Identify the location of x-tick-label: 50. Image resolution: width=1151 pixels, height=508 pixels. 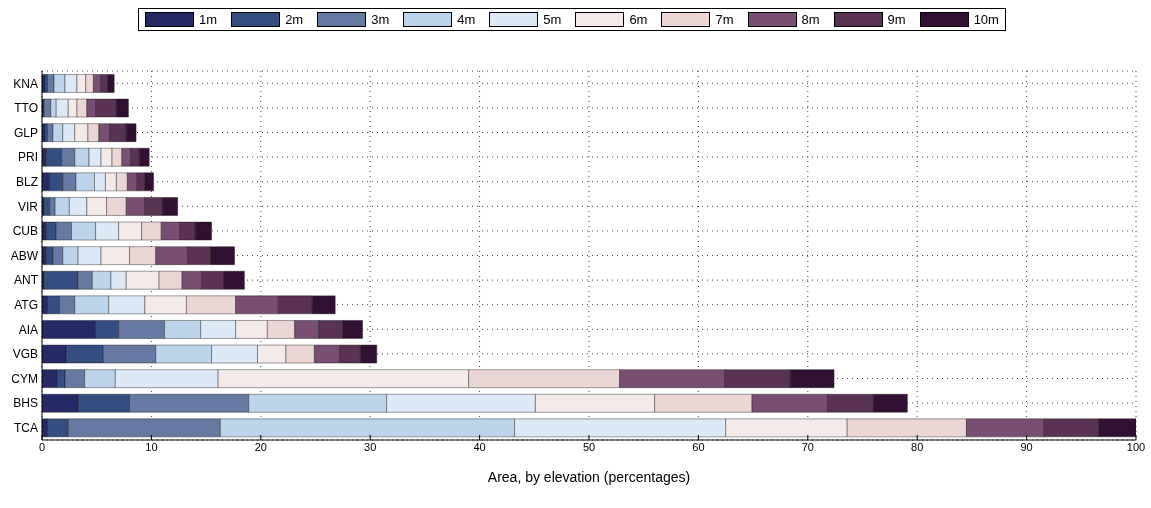
(589, 446).